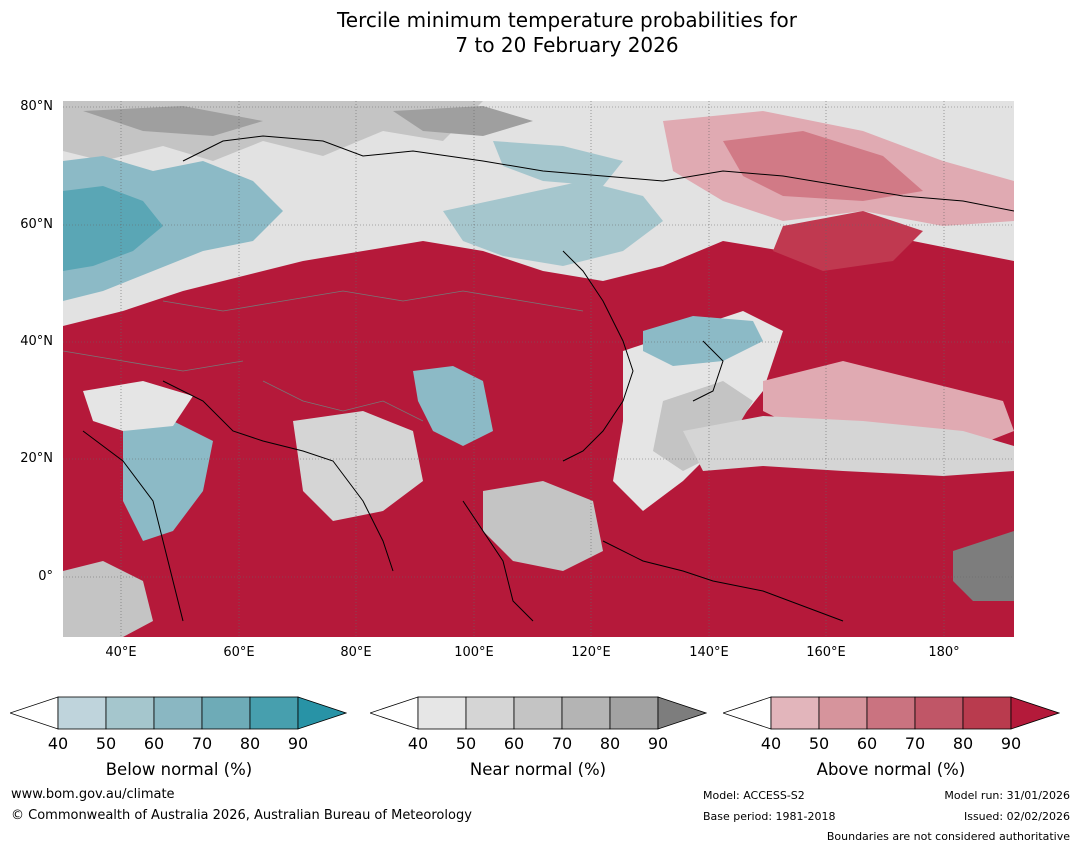 This screenshot has height=850, width=1081. I want to click on lat-label-60n: 60°N, so click(36, 224).